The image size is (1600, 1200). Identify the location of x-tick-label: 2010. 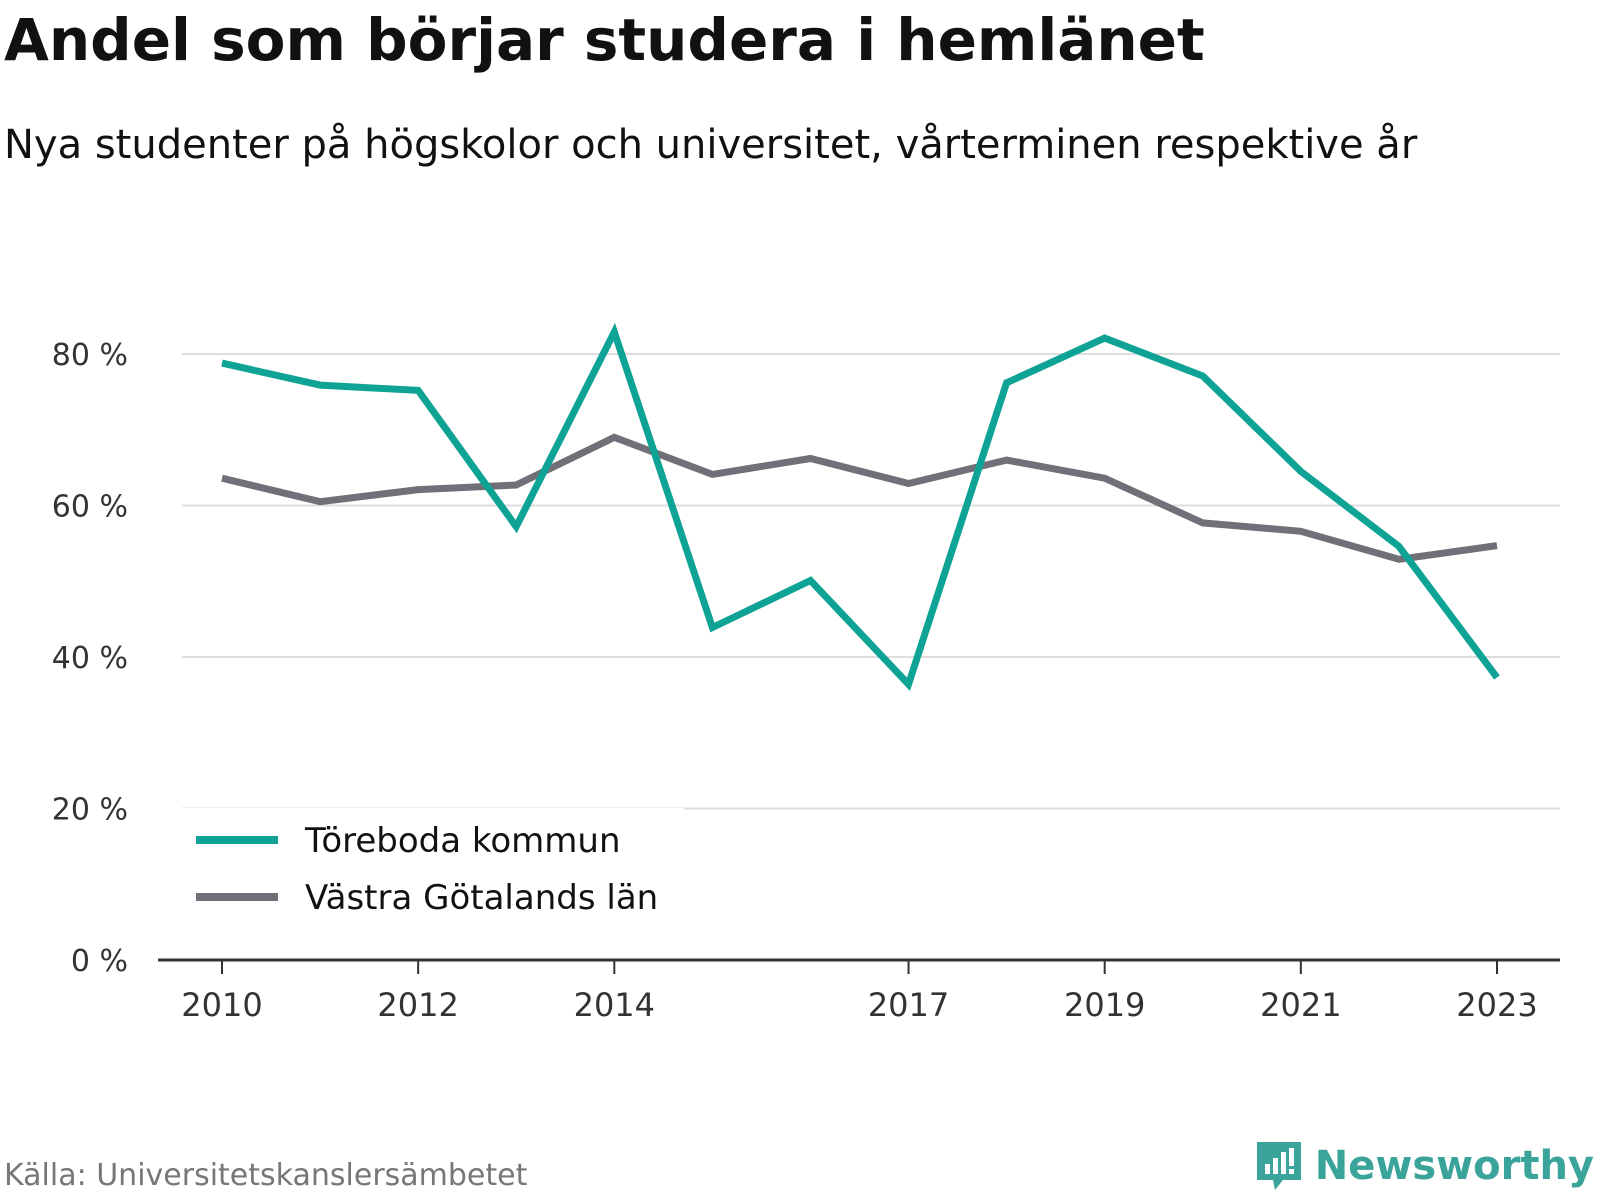
(221, 1005).